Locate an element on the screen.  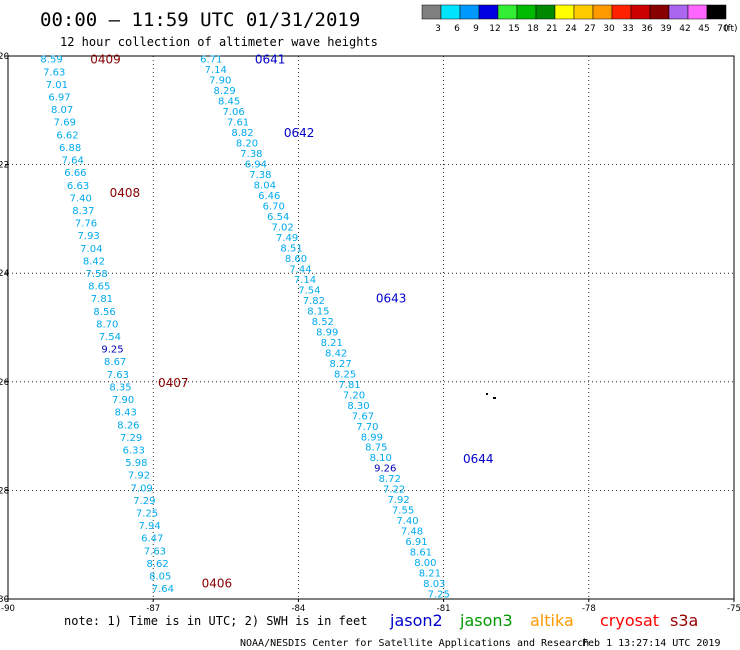
swh-value: 7.81 is located at coordinates (349, 385).